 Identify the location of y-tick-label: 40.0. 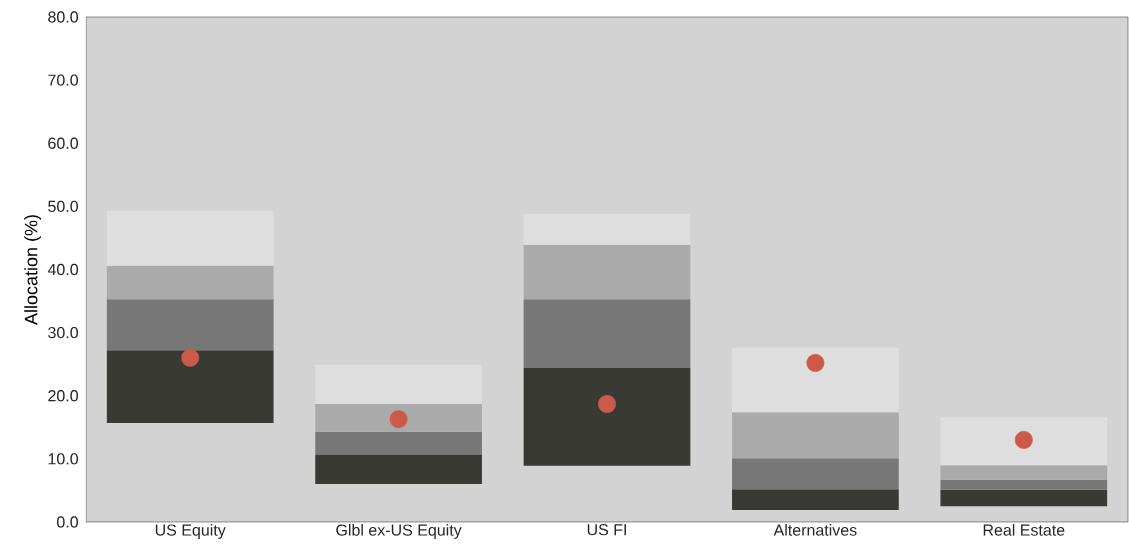
(63, 269).